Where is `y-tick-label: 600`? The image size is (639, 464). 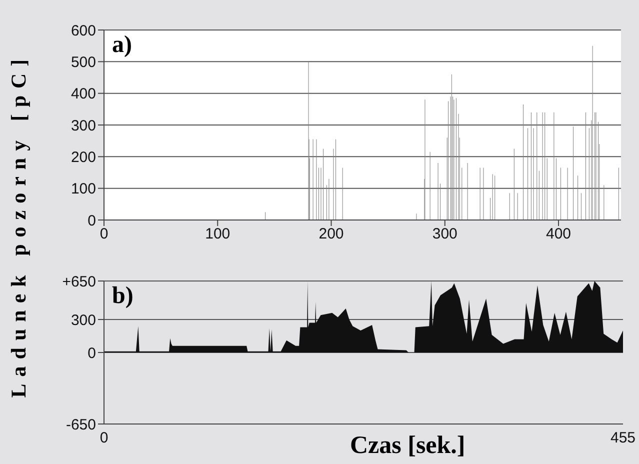 y-tick-label: 600 is located at coordinates (83, 31).